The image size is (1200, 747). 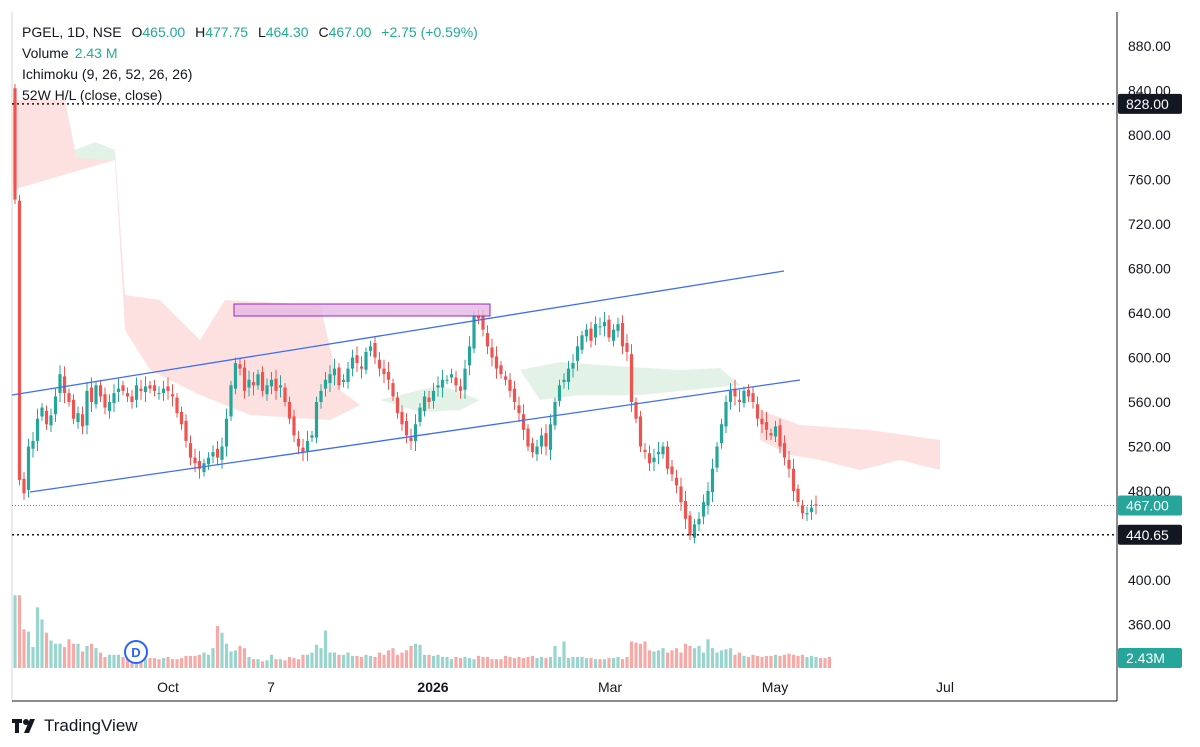 I want to click on time-tick-label: Oct, so click(x=168, y=687).